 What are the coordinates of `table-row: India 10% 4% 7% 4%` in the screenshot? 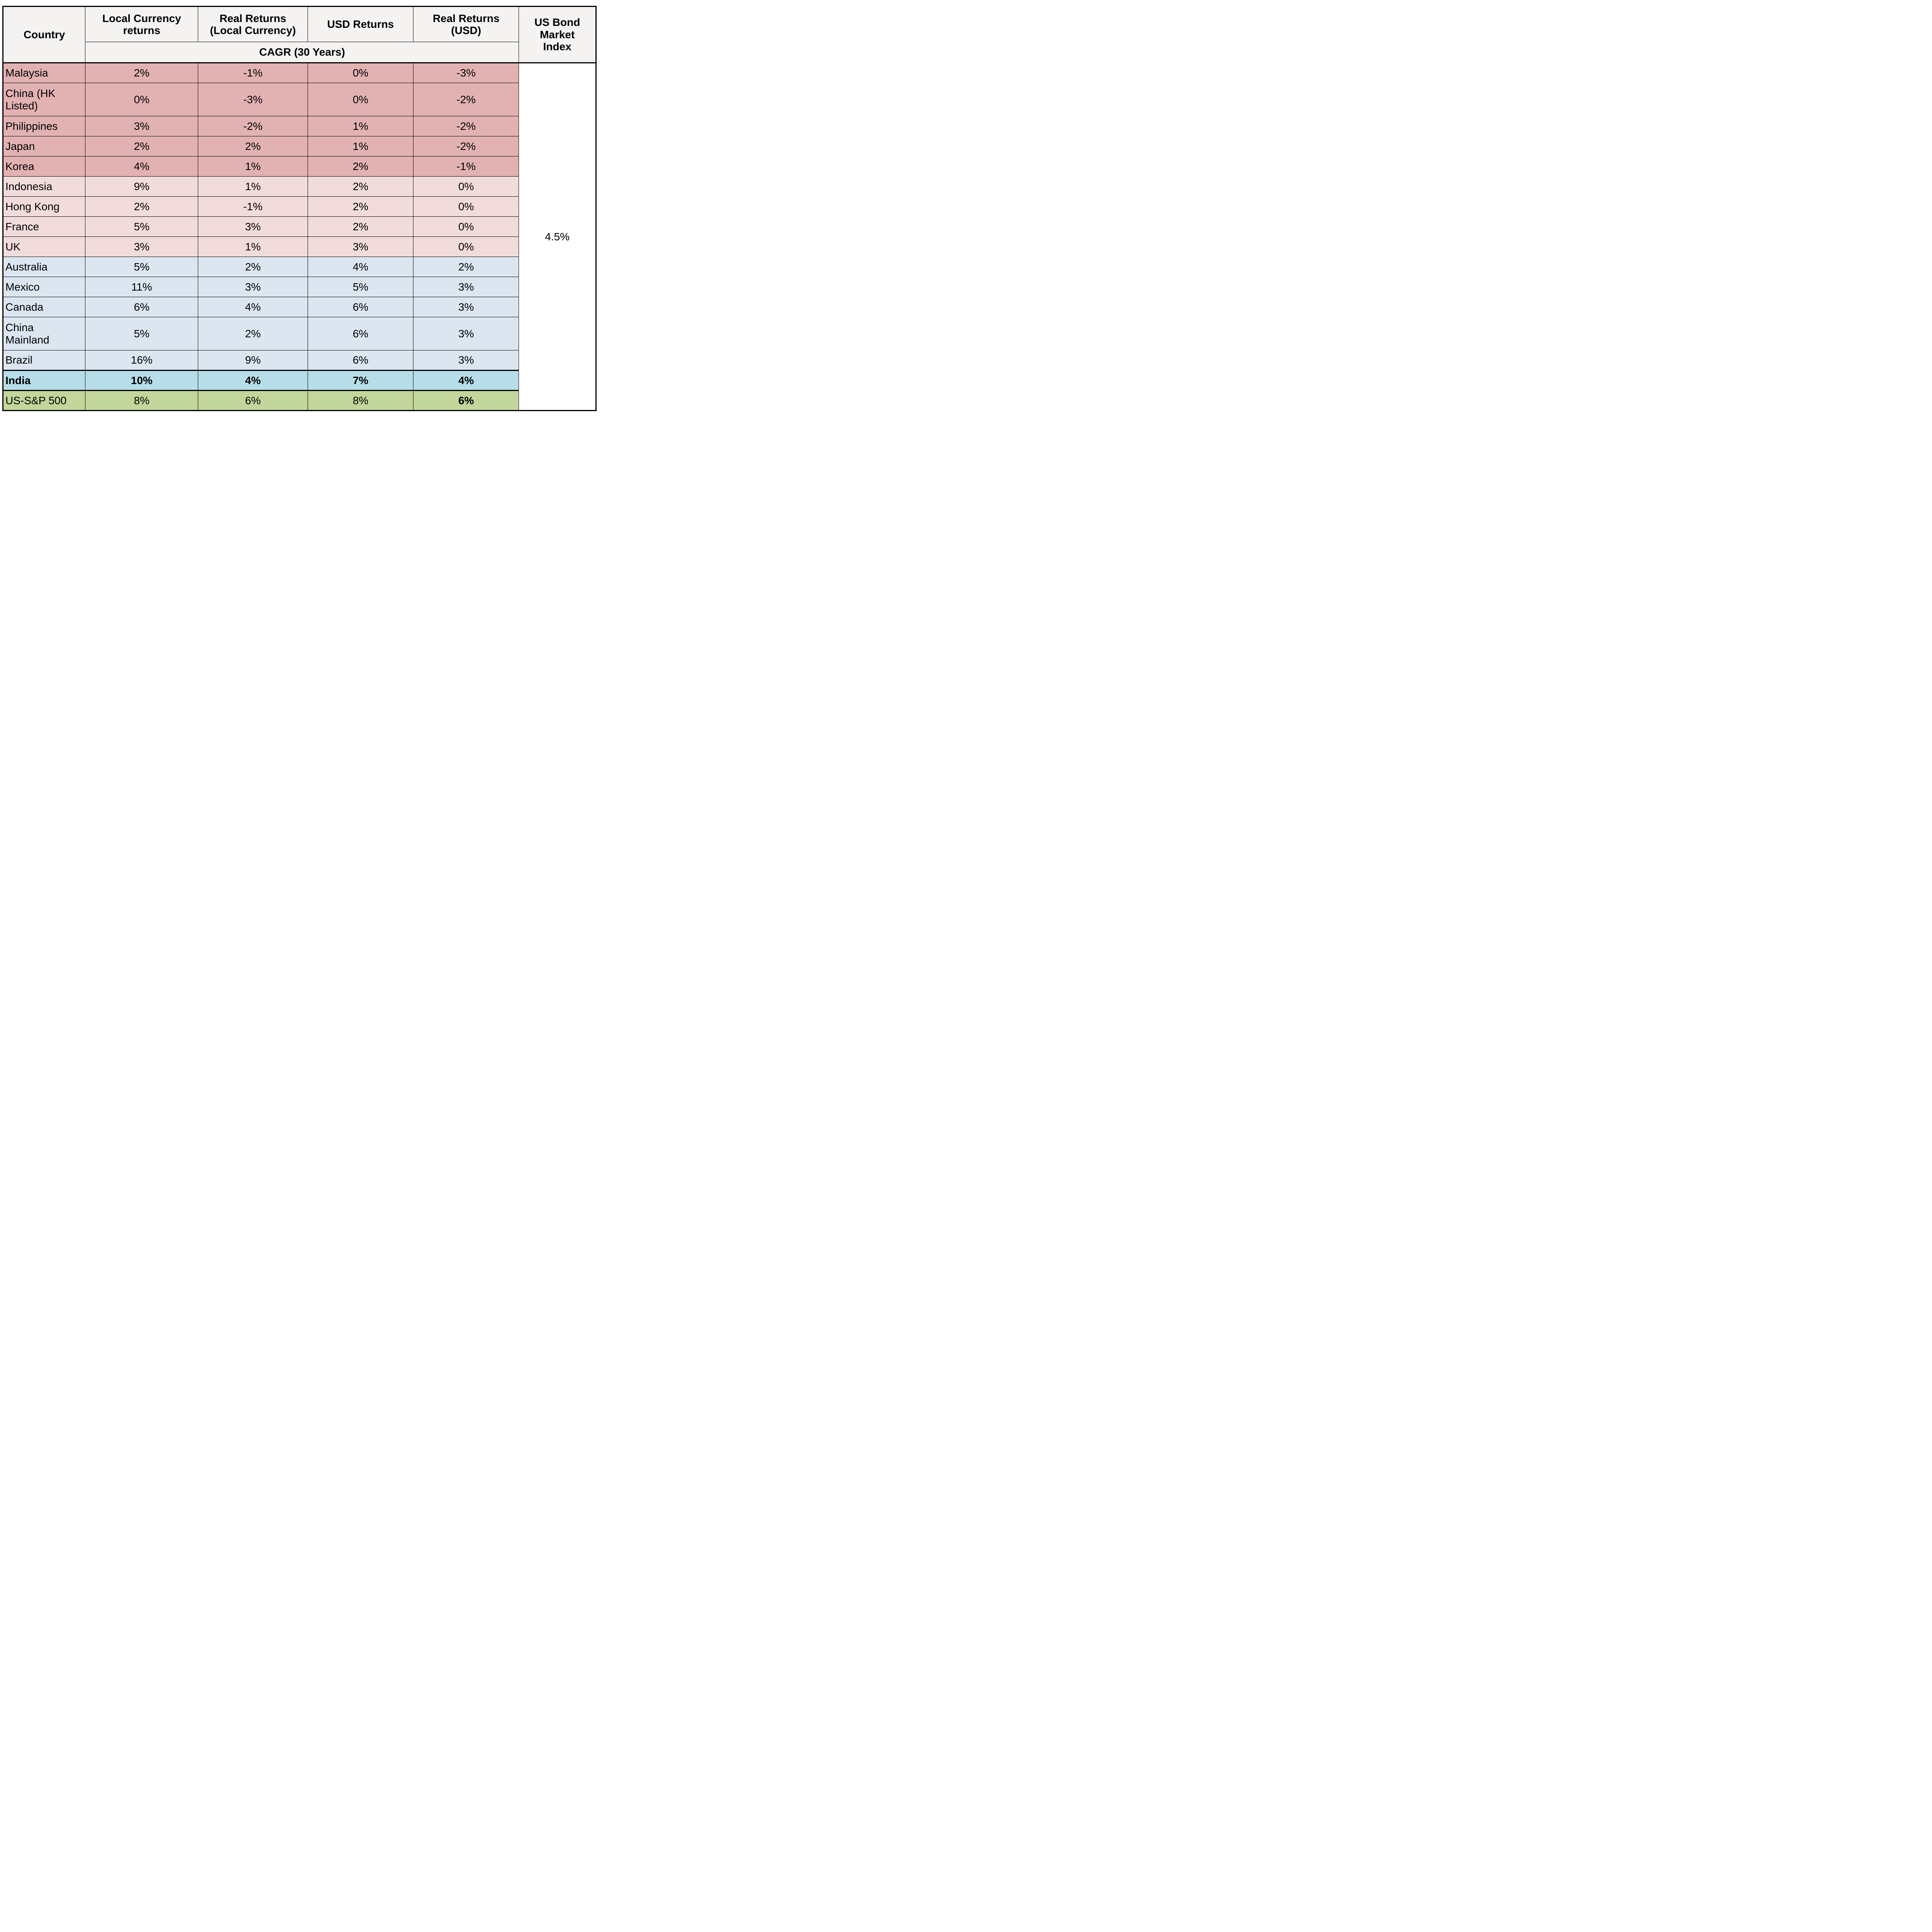 It's located at (299, 381).